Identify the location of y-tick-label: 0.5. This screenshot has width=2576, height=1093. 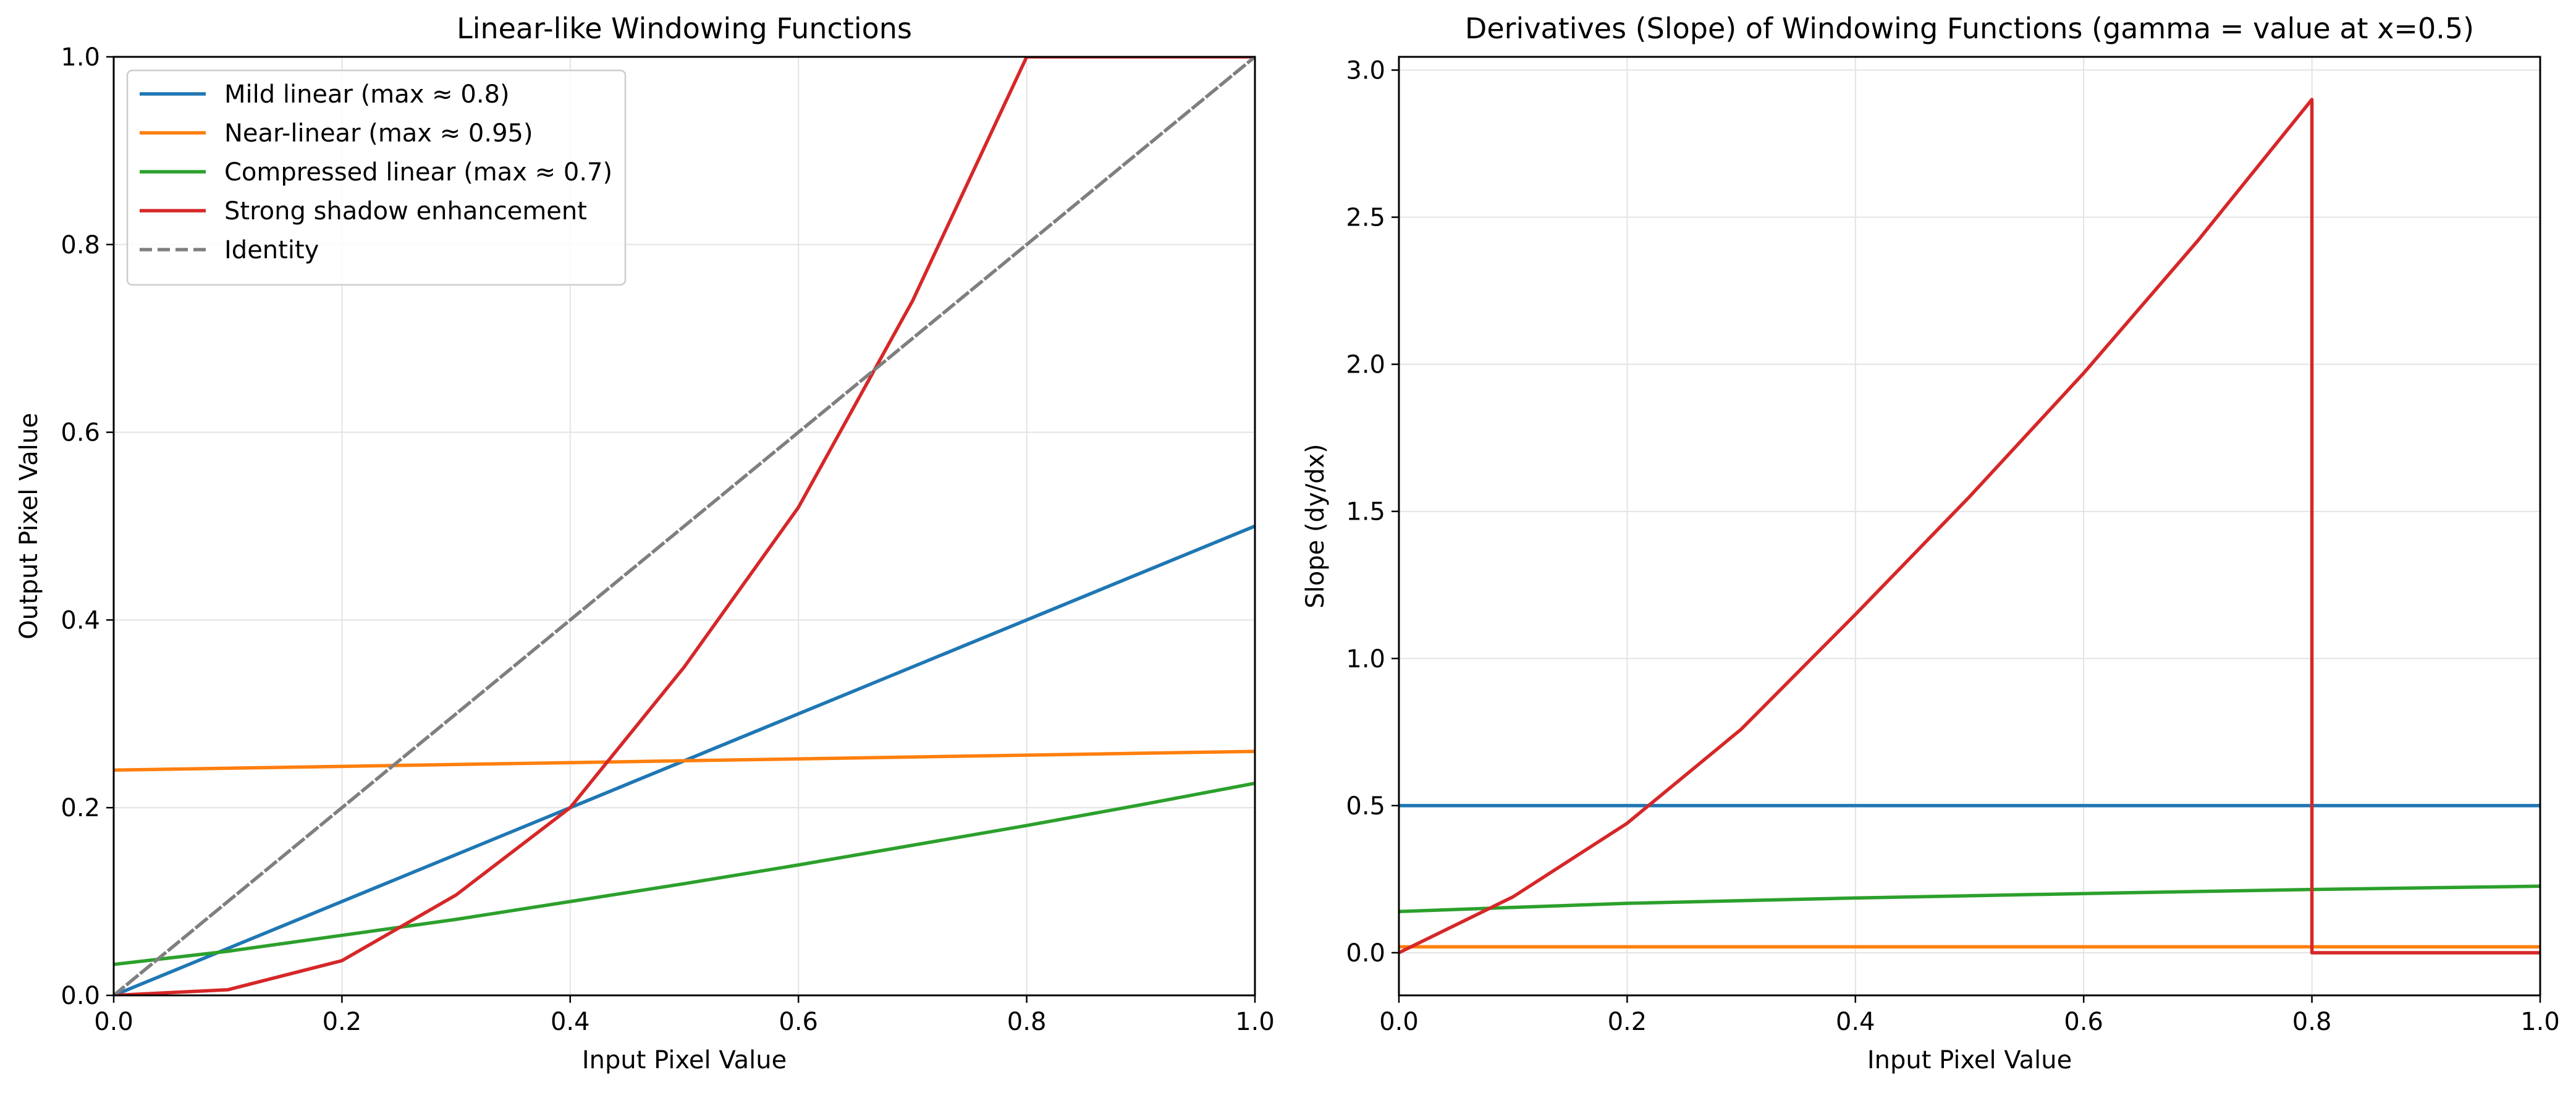
(1365, 807).